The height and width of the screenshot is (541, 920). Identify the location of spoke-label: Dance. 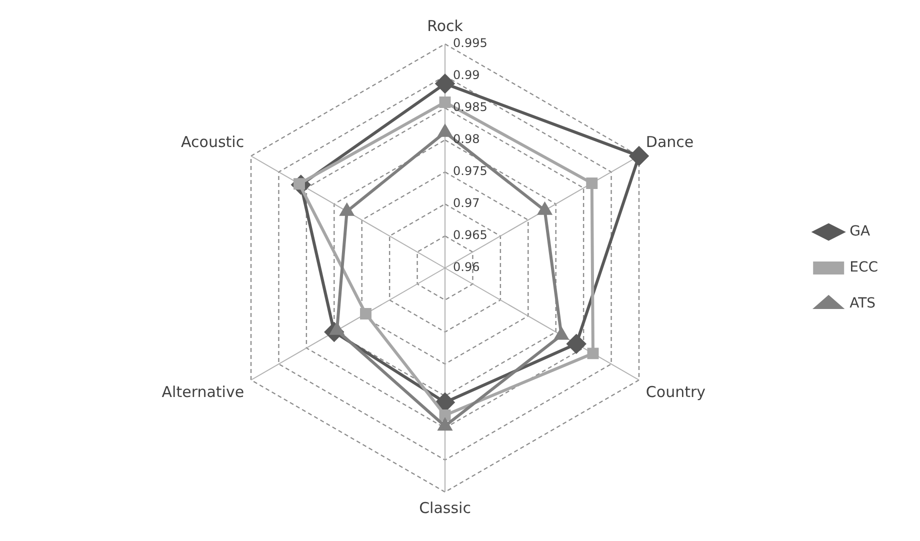
(670, 141).